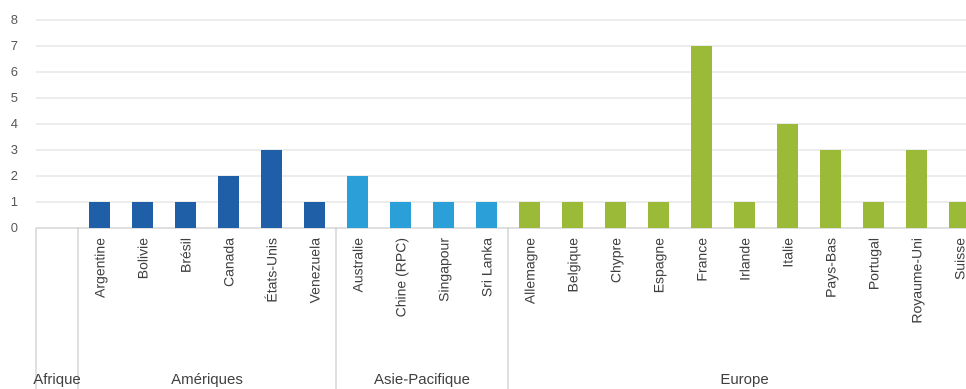 The width and height of the screenshot is (966, 389). Describe the element at coordinates (100, 268) in the screenshot. I see `x-category-label: Argentine` at that location.